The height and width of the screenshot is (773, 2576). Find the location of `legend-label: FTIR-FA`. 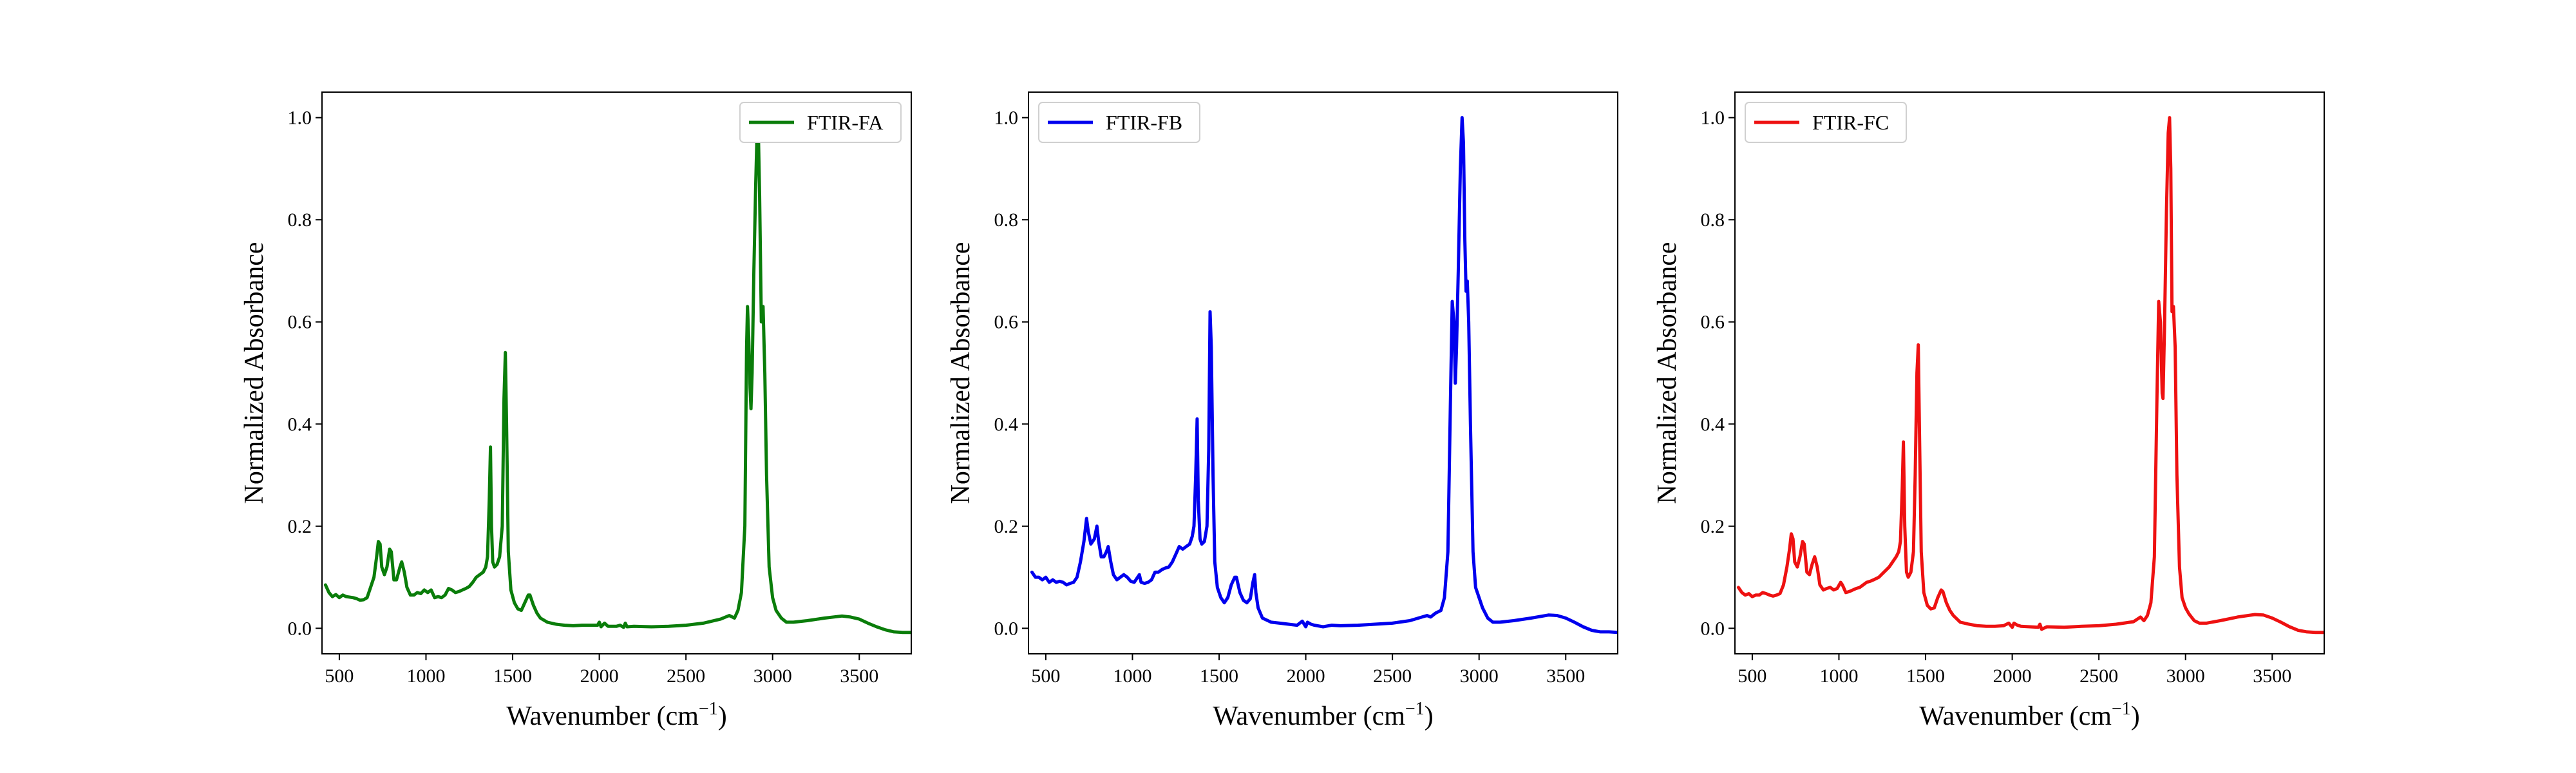

legend-label: FTIR-FA is located at coordinates (846, 122).